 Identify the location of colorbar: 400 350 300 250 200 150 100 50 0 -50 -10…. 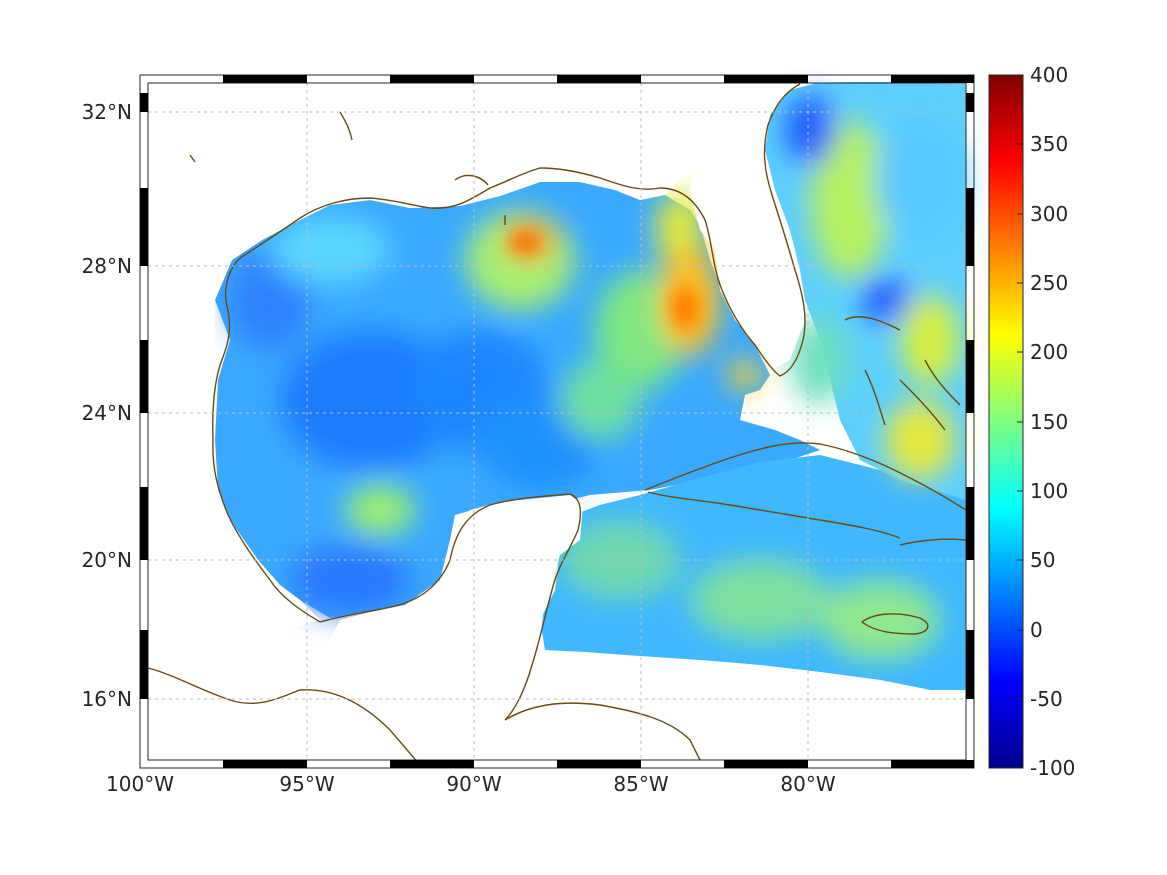
(1031, 421).